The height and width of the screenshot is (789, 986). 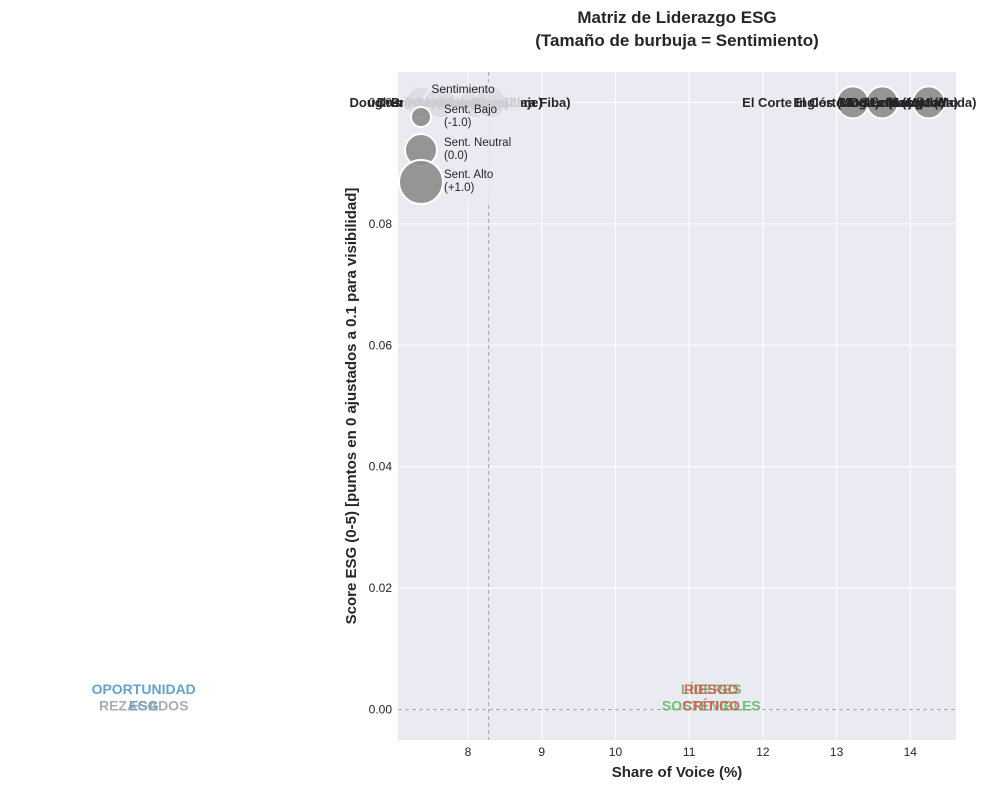 What do you see at coordinates (144, 689) in the screenshot?
I see `quadrant-label: OPORTUNIDAD` at bounding box center [144, 689].